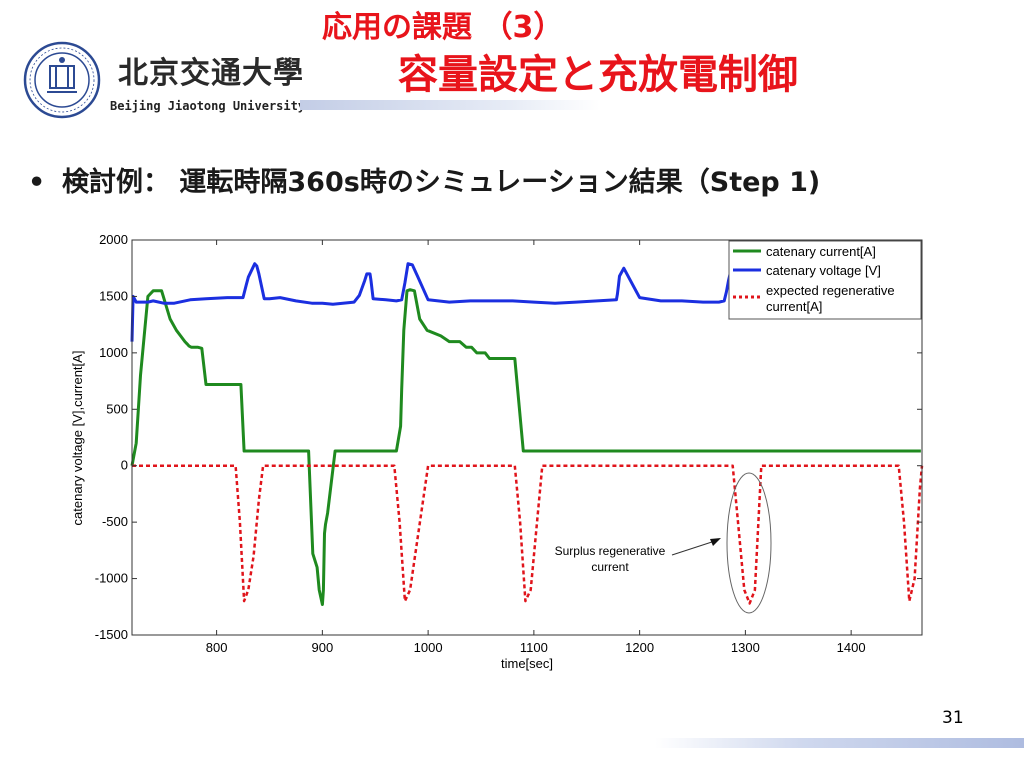 This screenshot has height=768, width=1024. Describe the element at coordinates (639, 647) in the screenshot. I see `x-tick-label: 1200` at that location.